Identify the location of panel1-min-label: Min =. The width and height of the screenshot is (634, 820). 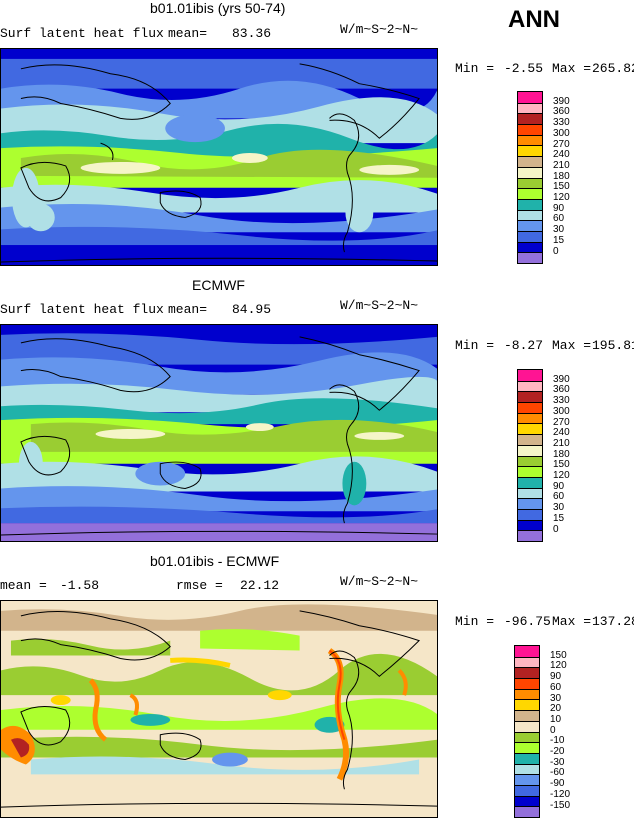
(475, 68).